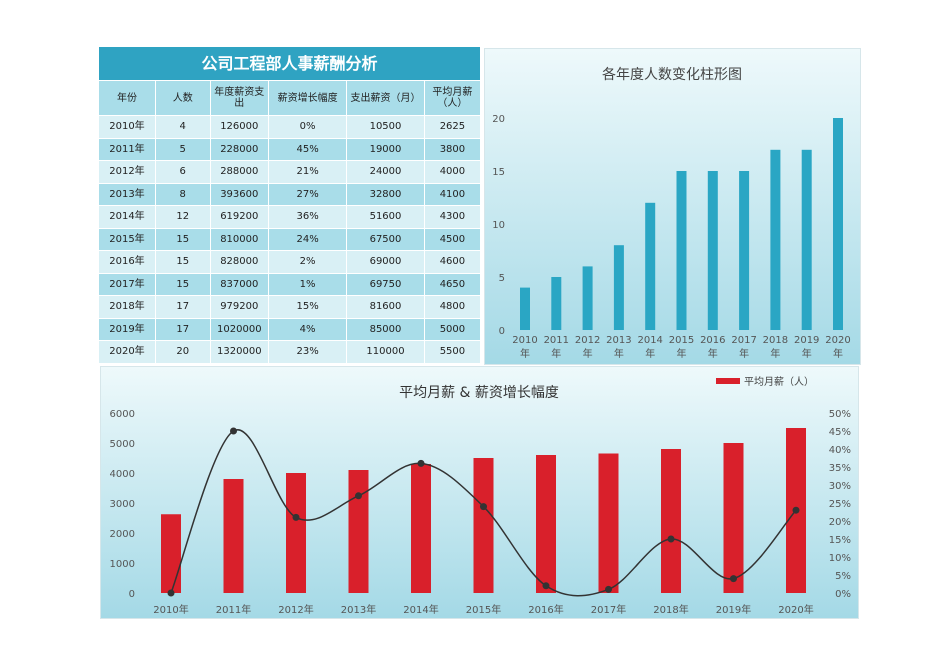  Describe the element at coordinates (385, 239) in the screenshot. I see `table-cell: 67500` at that location.